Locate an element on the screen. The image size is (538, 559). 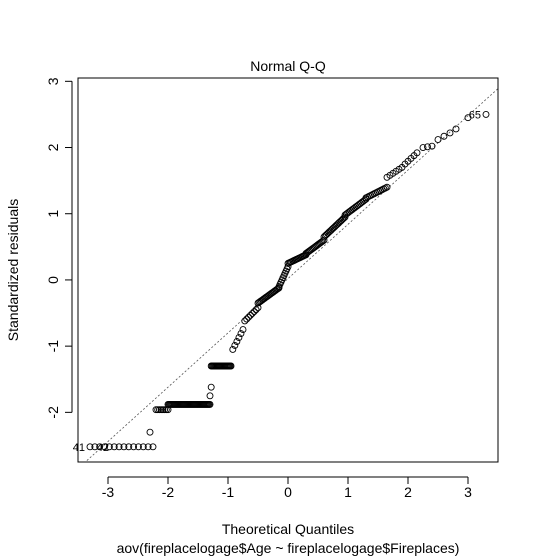
y-tick-label: -2 is located at coordinates (53, 412).